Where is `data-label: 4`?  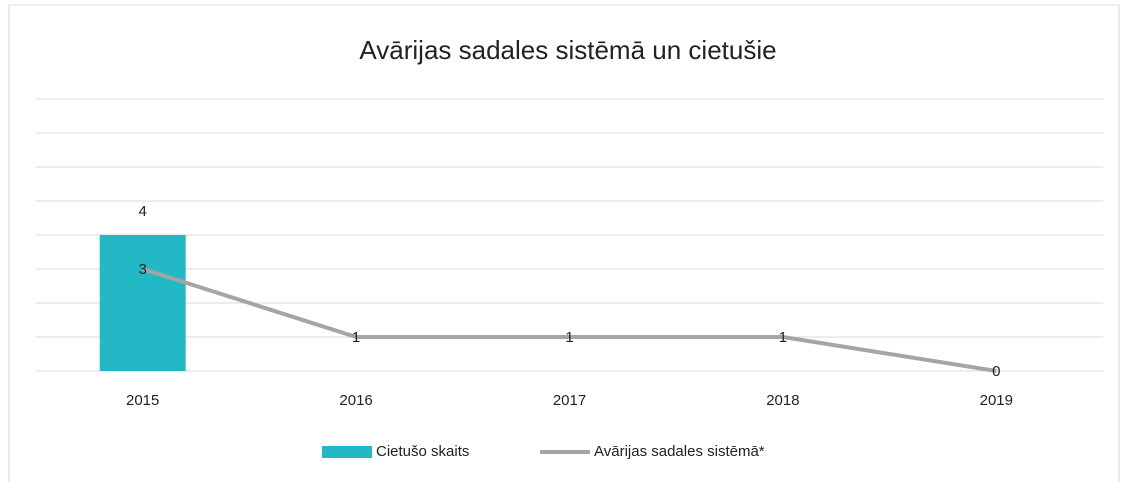 data-label: 4 is located at coordinates (143, 211).